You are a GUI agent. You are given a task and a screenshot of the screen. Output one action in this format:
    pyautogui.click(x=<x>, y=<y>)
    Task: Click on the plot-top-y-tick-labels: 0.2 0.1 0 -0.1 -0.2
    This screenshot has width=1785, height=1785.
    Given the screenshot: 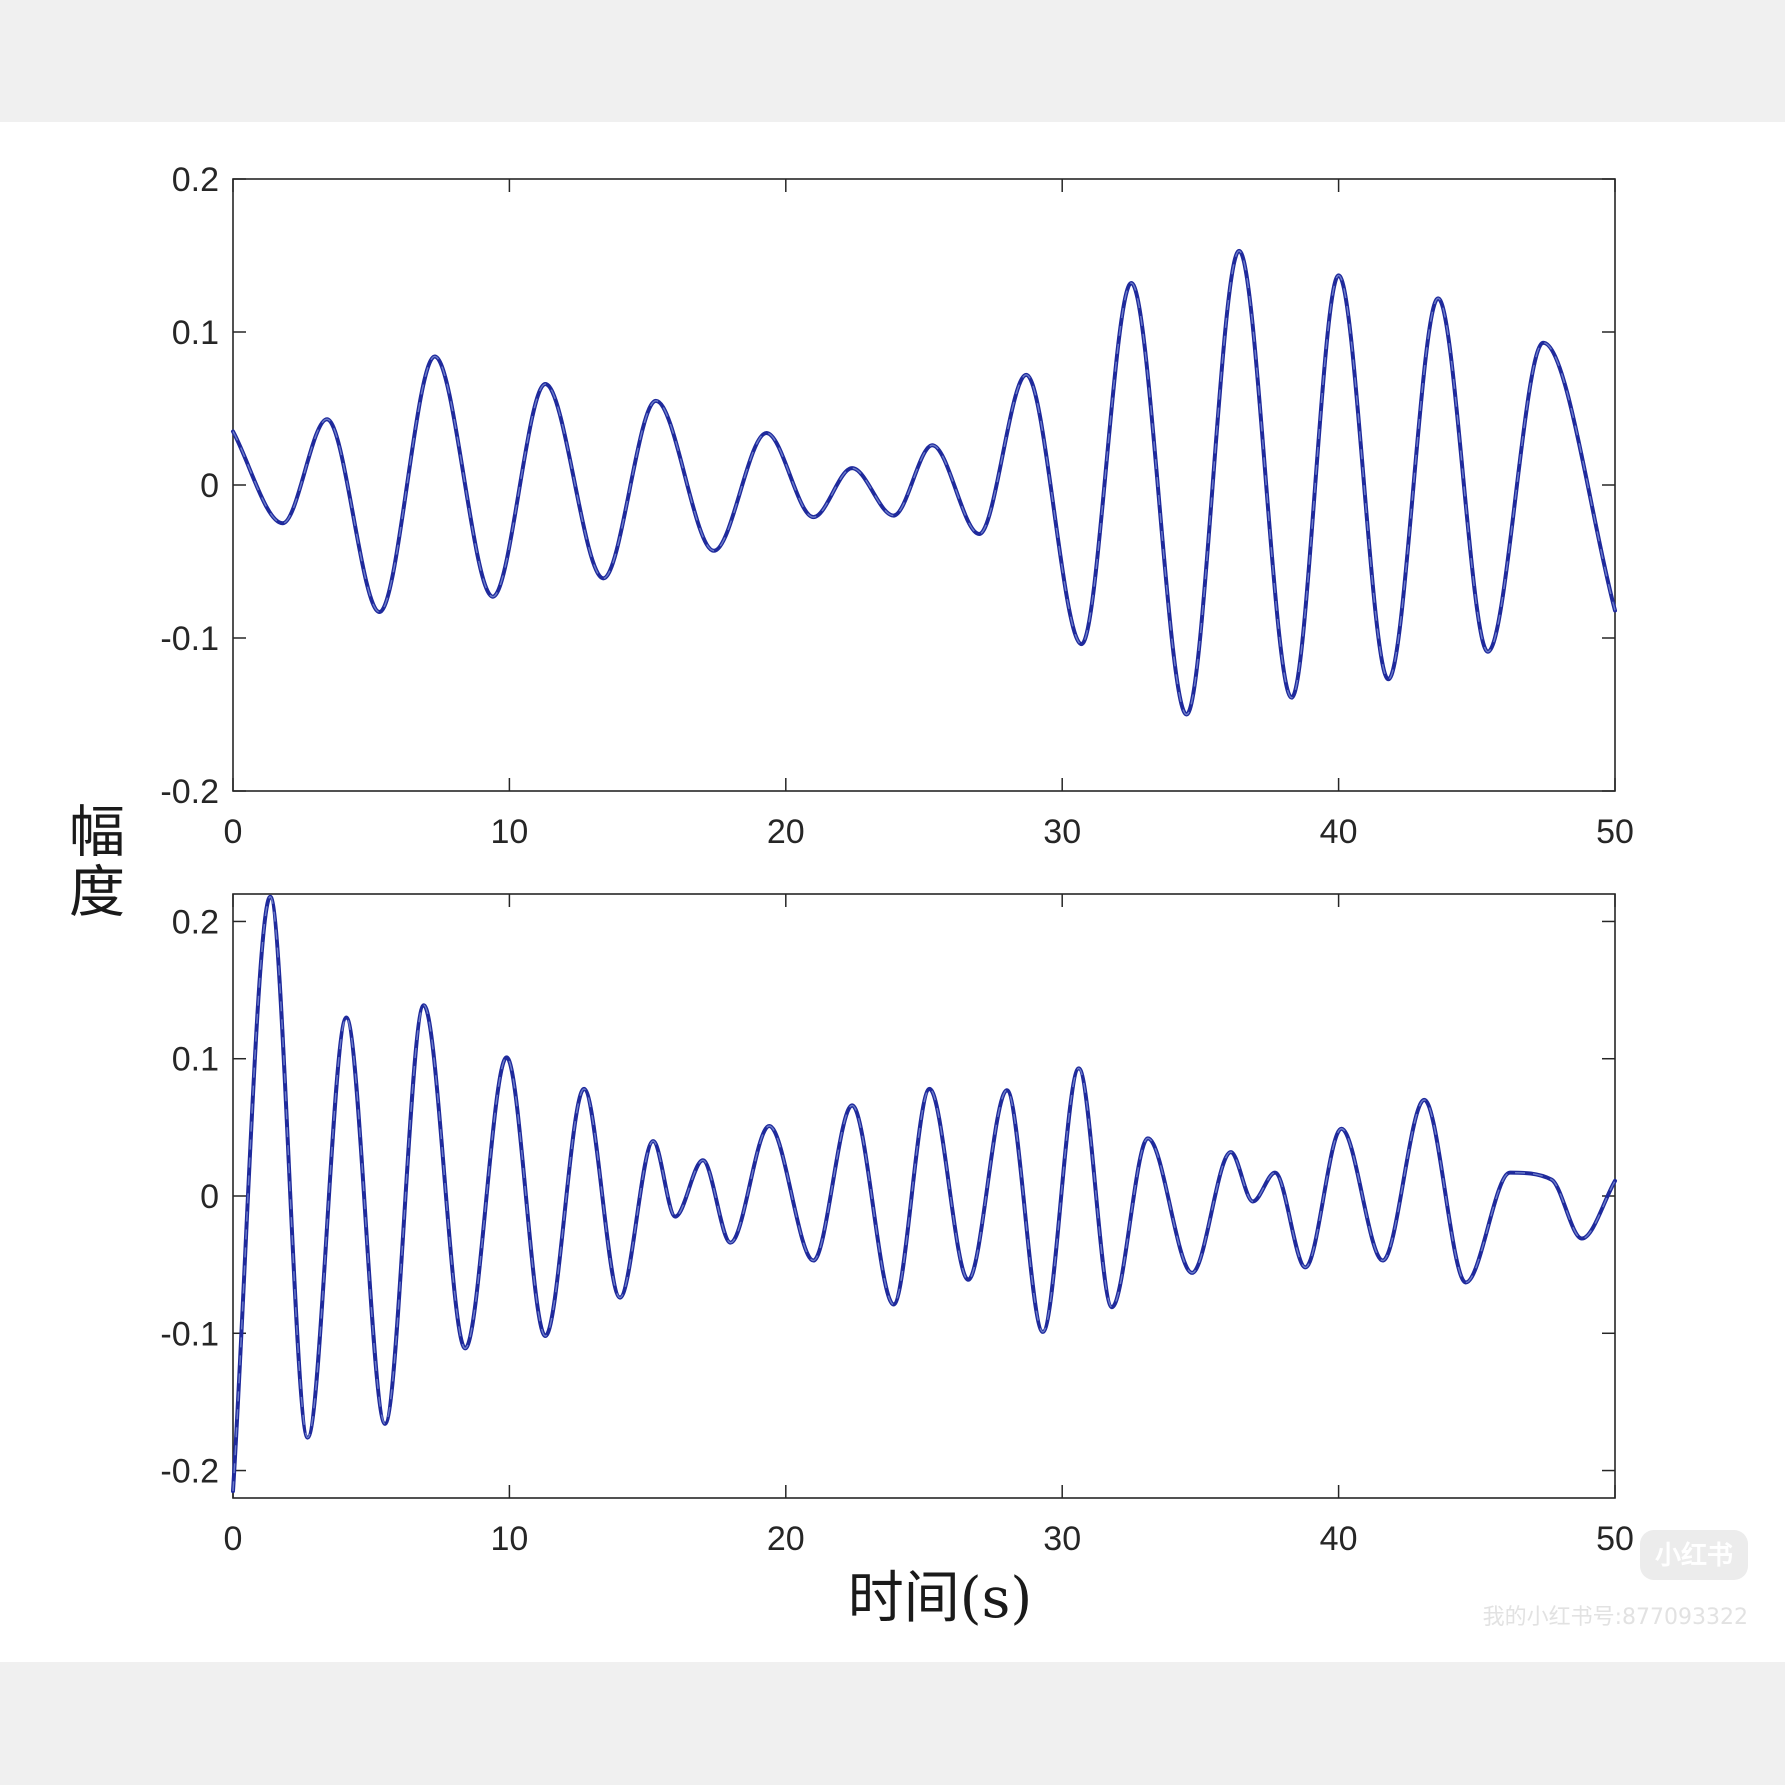 What is the action you would take?
    pyautogui.click(x=189, y=486)
    